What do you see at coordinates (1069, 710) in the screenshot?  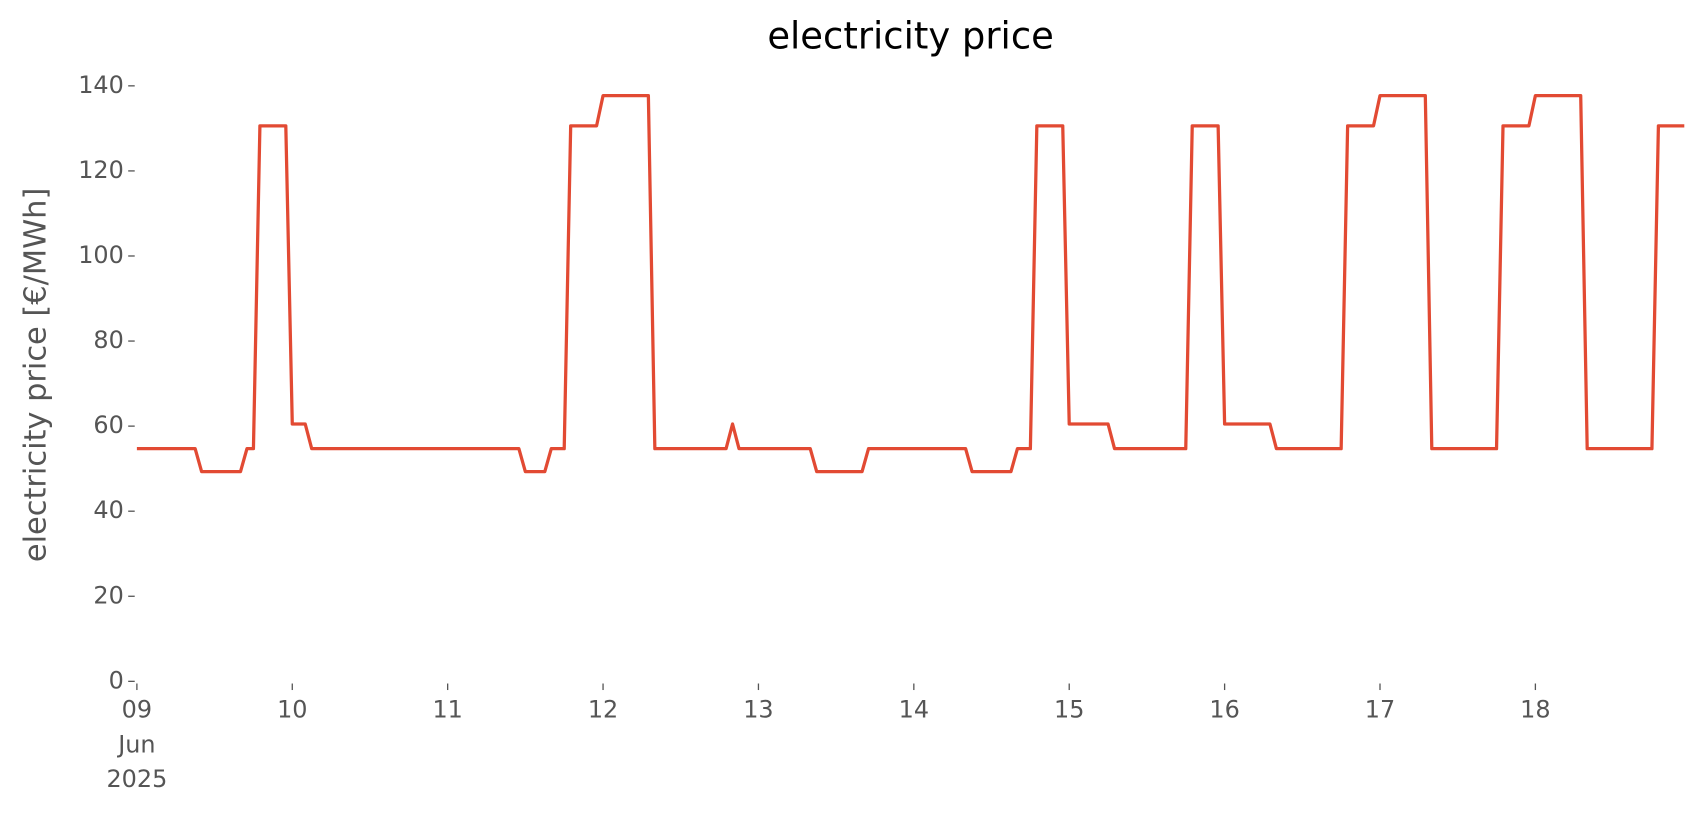 I see `x-tick-label: 15` at bounding box center [1069, 710].